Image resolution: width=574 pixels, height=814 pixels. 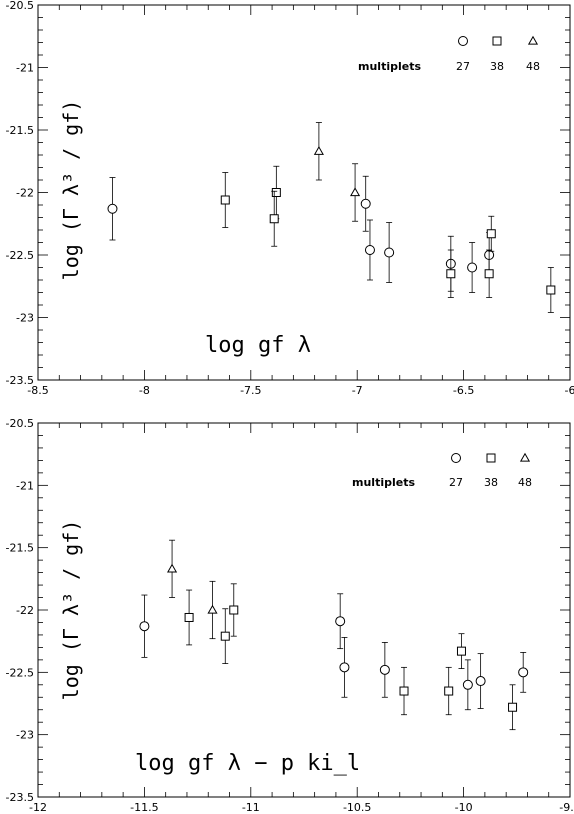 I want to click on x-tick-label: -11.5, so click(x=144, y=807).